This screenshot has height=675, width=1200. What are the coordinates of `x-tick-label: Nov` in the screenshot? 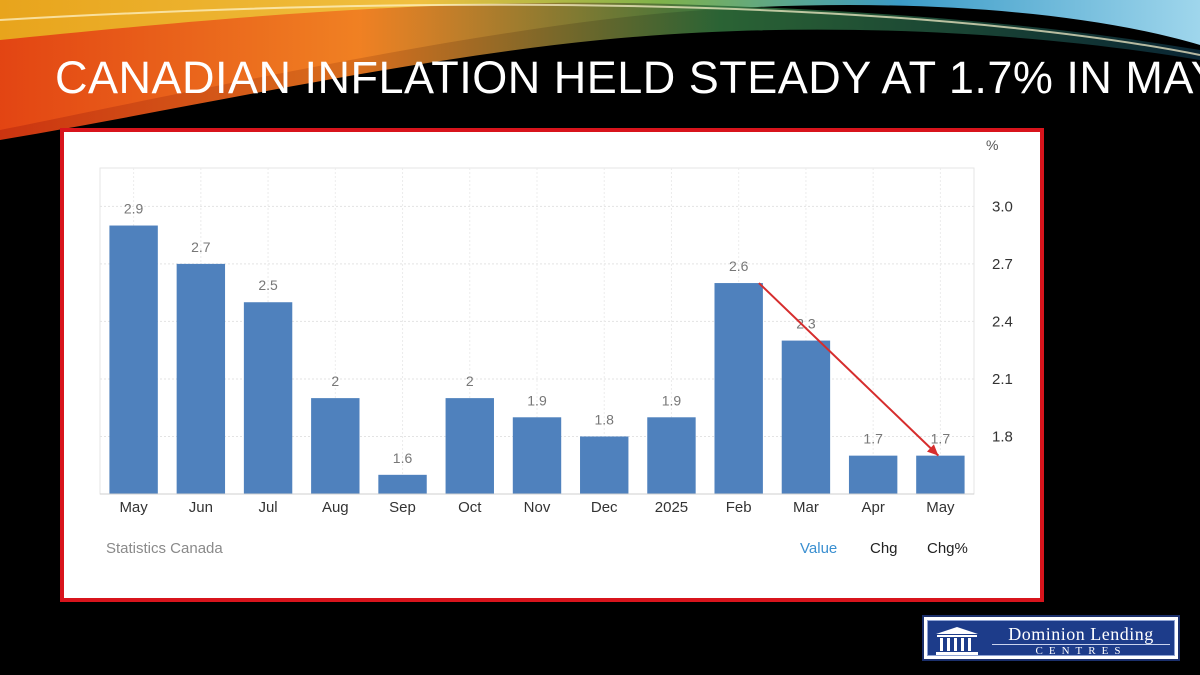 It's located at (537, 507).